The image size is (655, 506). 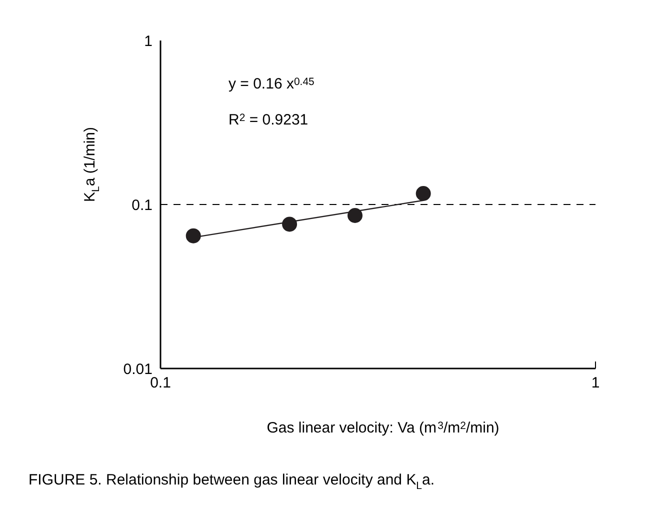 What do you see at coordinates (148, 41) in the screenshot?
I see `y-tick-label: 1` at bounding box center [148, 41].